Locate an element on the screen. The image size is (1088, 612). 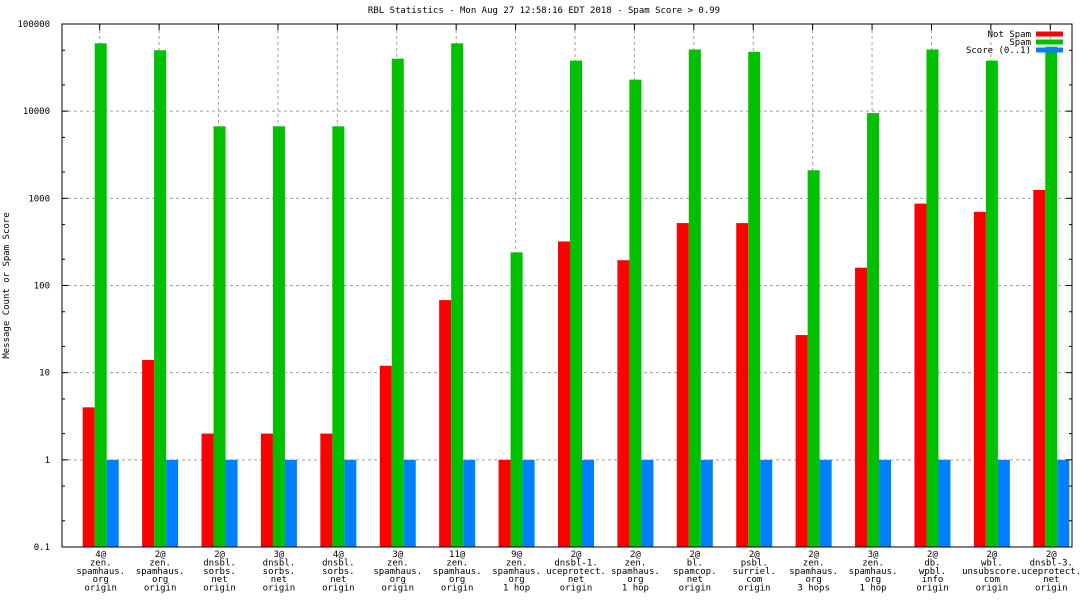
y-tick-label: 10 is located at coordinates (44, 374).